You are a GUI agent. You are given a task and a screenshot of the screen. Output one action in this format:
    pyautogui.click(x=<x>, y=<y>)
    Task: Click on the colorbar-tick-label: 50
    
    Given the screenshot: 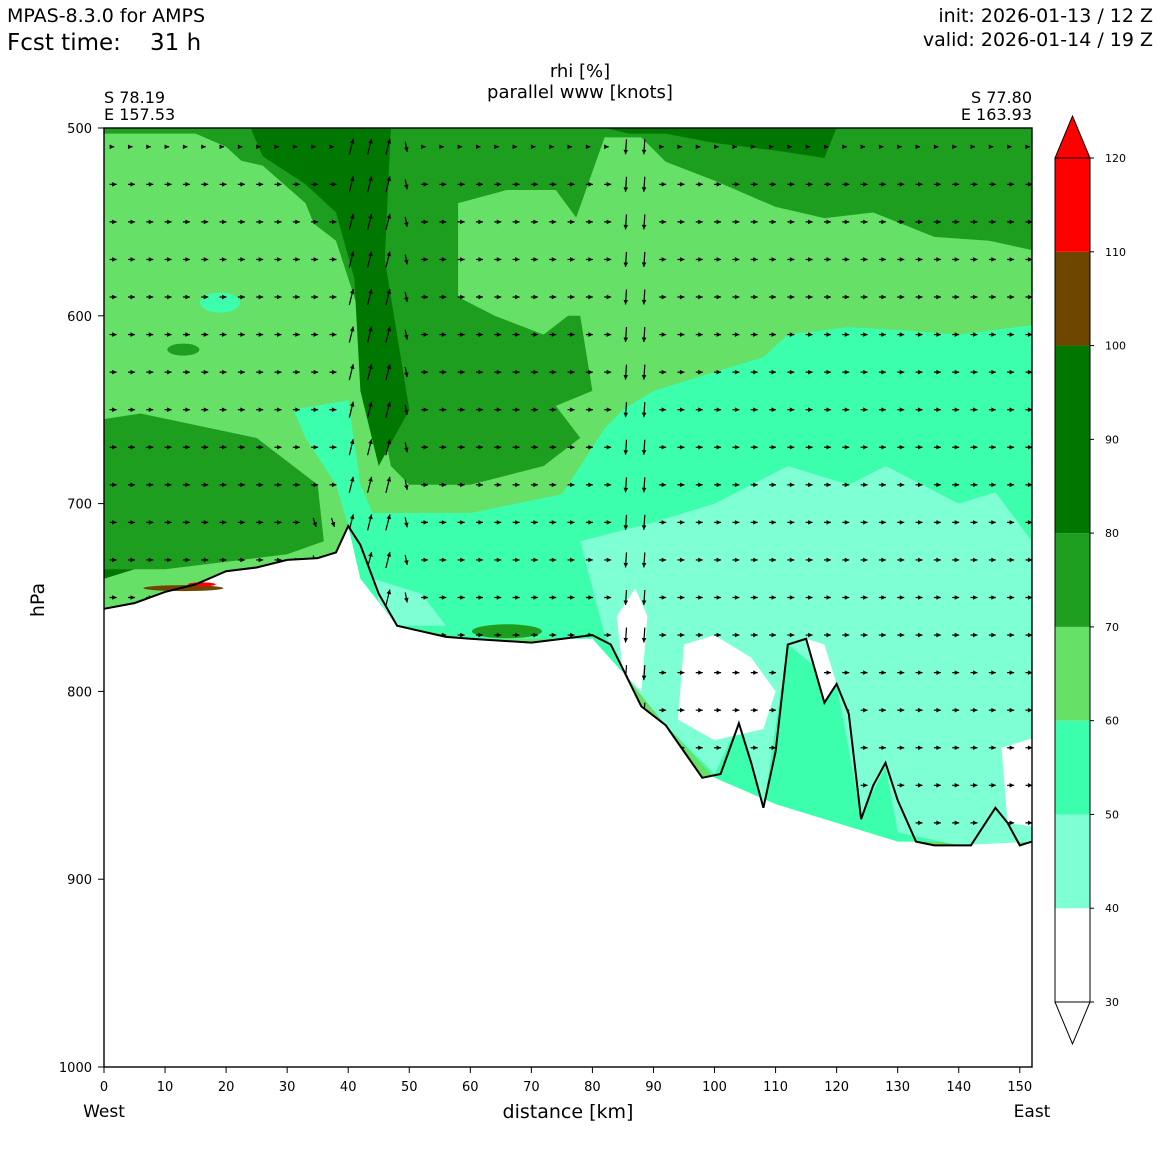 What is the action you would take?
    pyautogui.click(x=1112, y=814)
    